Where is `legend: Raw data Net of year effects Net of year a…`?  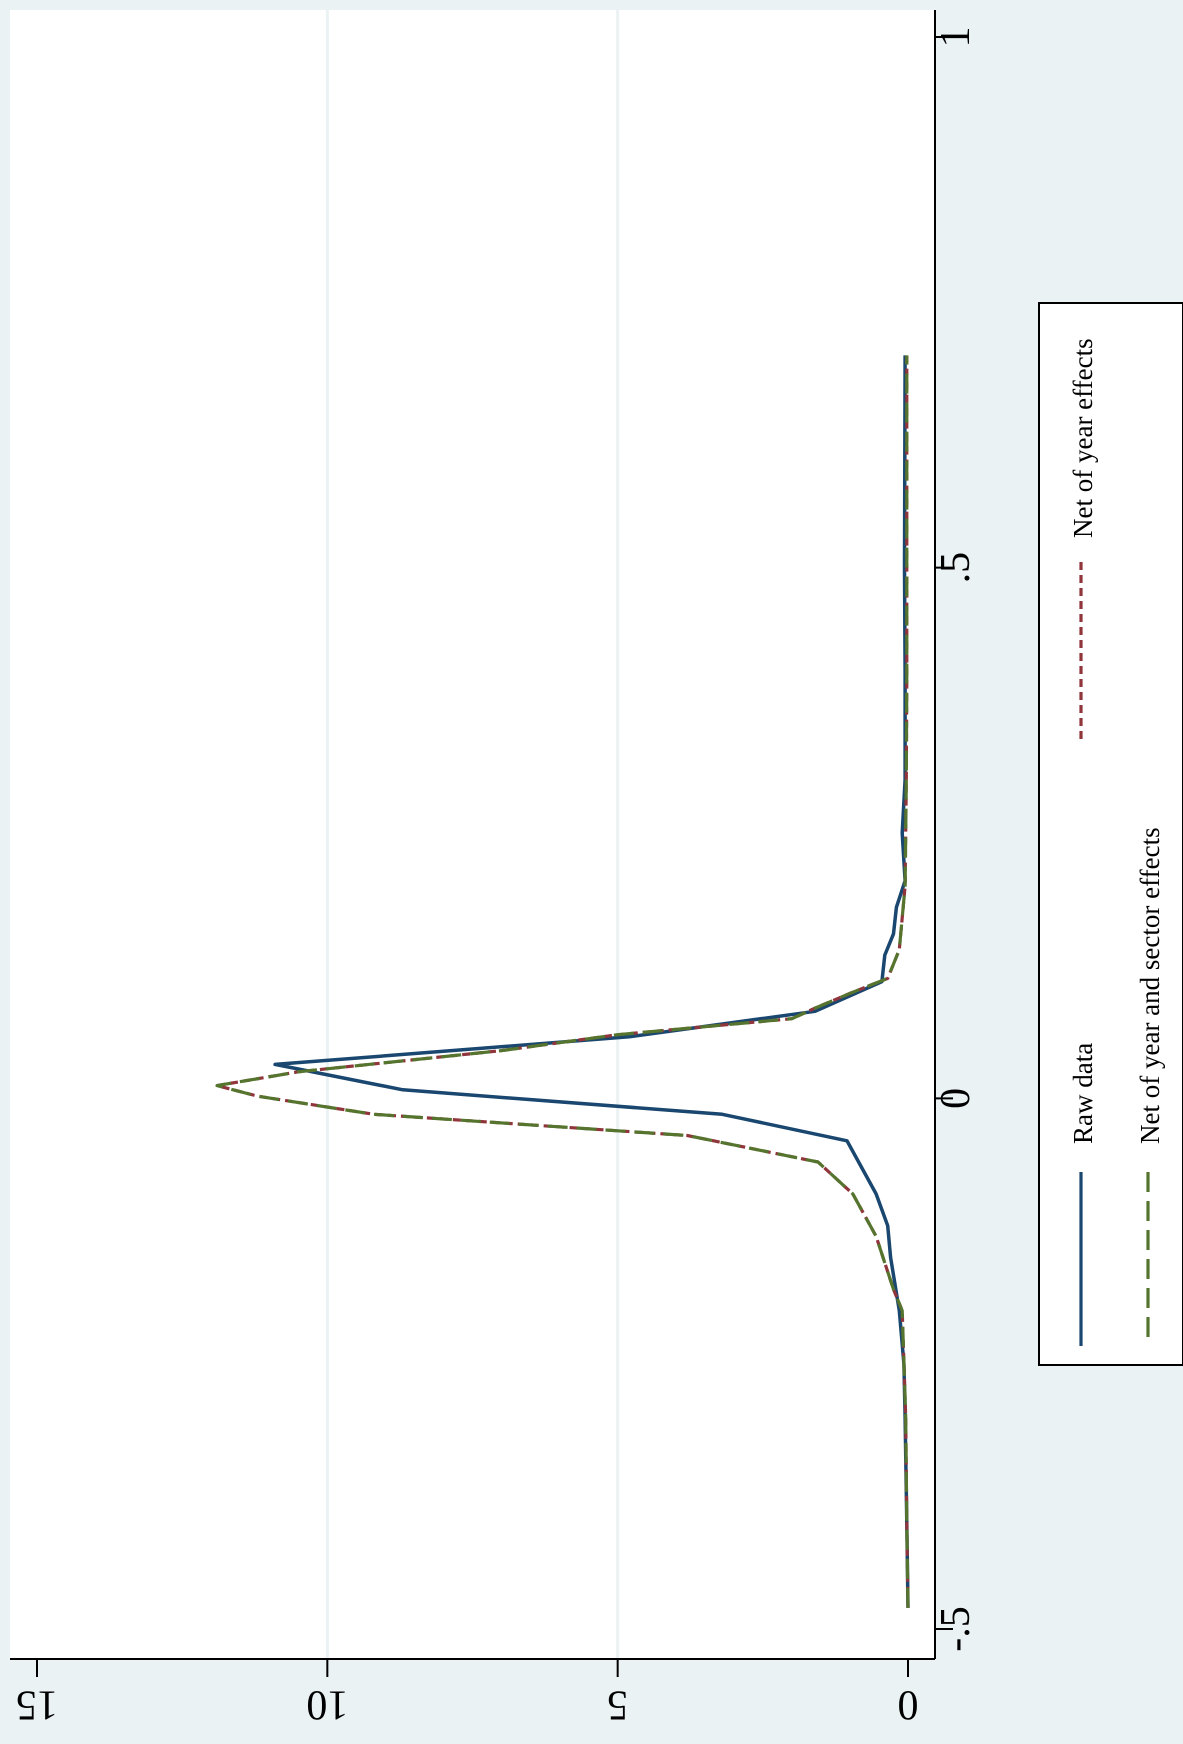
legend: Raw data Net of year effects Net of year a… is located at coordinates (1110, 834).